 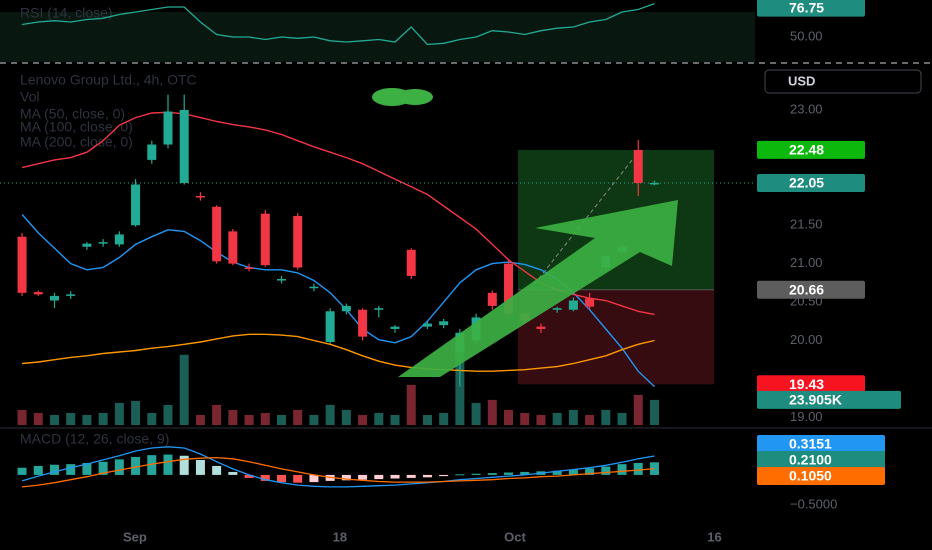 I want to click on price-badge-label: 20.66, so click(x=806, y=289).